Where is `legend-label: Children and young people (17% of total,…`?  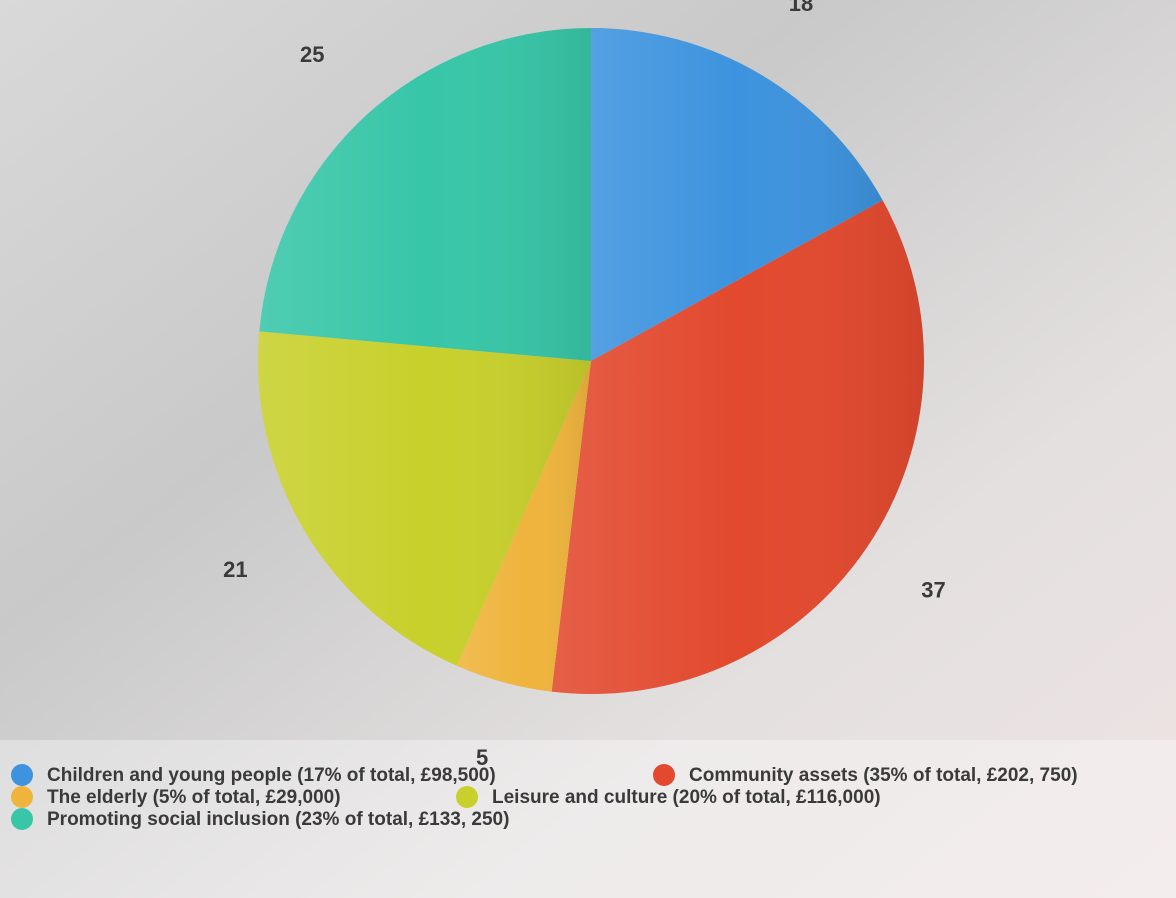
legend-label: Children and young people (17% of total,… is located at coordinates (271, 775).